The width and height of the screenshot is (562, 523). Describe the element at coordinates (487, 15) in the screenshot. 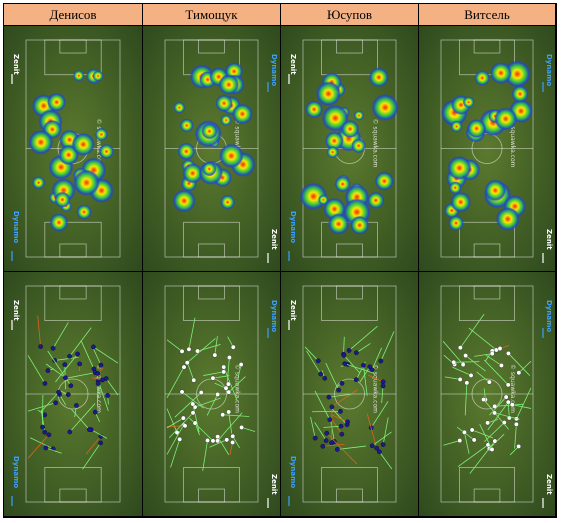

I see `column-header-4: Витсель` at that location.